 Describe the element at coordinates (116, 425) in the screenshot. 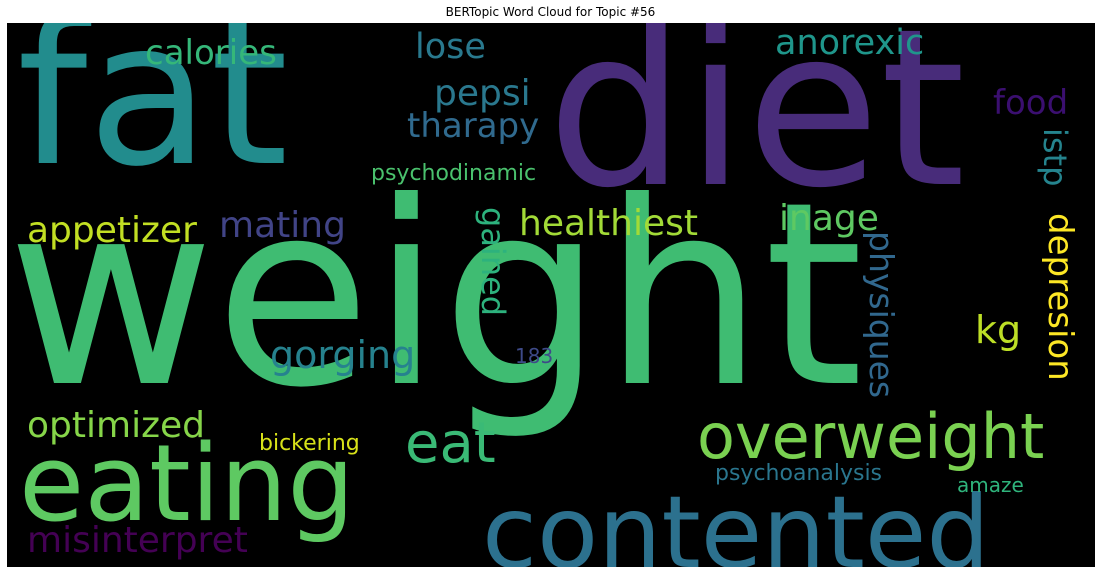

I see `word-optimized: optimized` at that location.